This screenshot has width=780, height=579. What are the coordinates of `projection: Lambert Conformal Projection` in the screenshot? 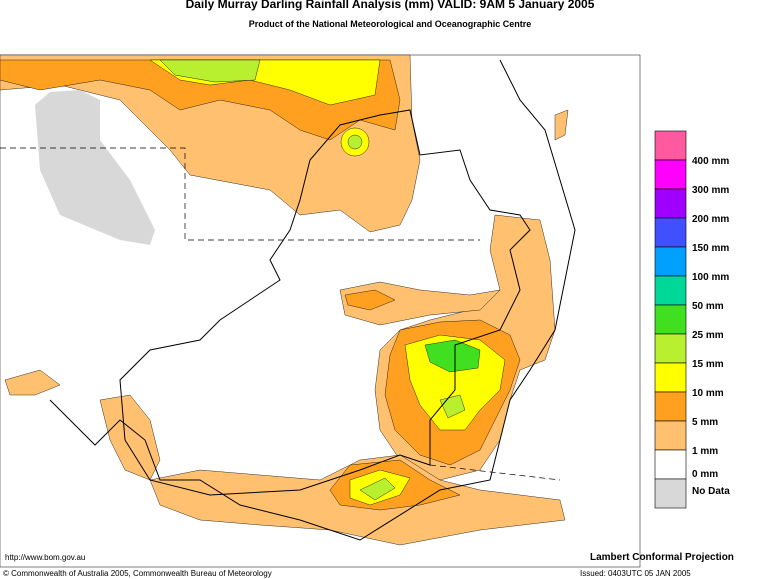 It's located at (662, 557).